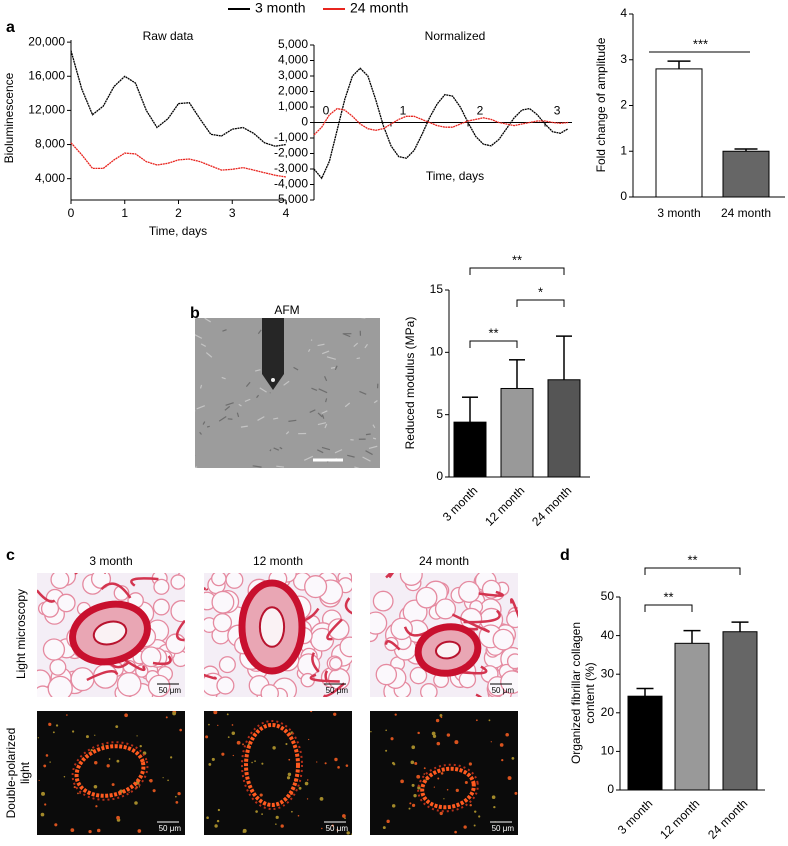  I want to click on y-tick-label: 4,000, so click(293, 60).